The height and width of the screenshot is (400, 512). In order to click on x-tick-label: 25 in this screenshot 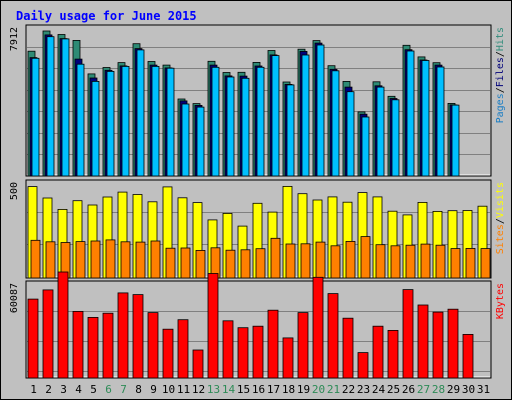, I will do `click(393, 389)`.